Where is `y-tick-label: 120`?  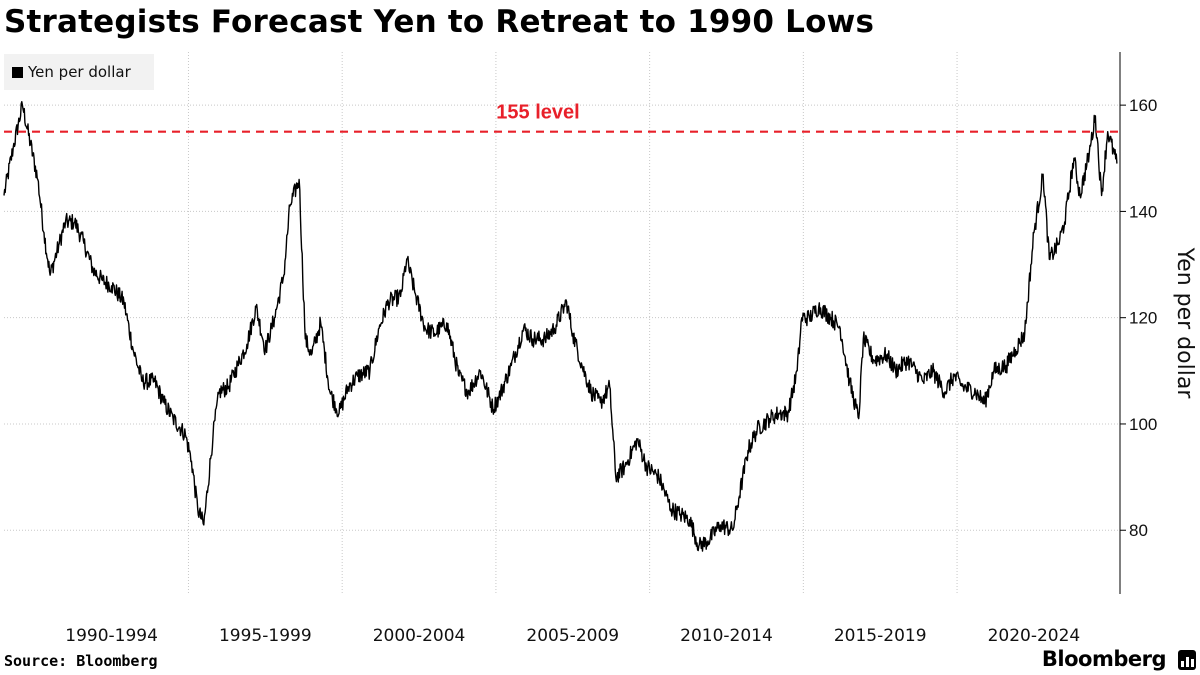 y-tick-label: 120 is located at coordinates (1143, 318).